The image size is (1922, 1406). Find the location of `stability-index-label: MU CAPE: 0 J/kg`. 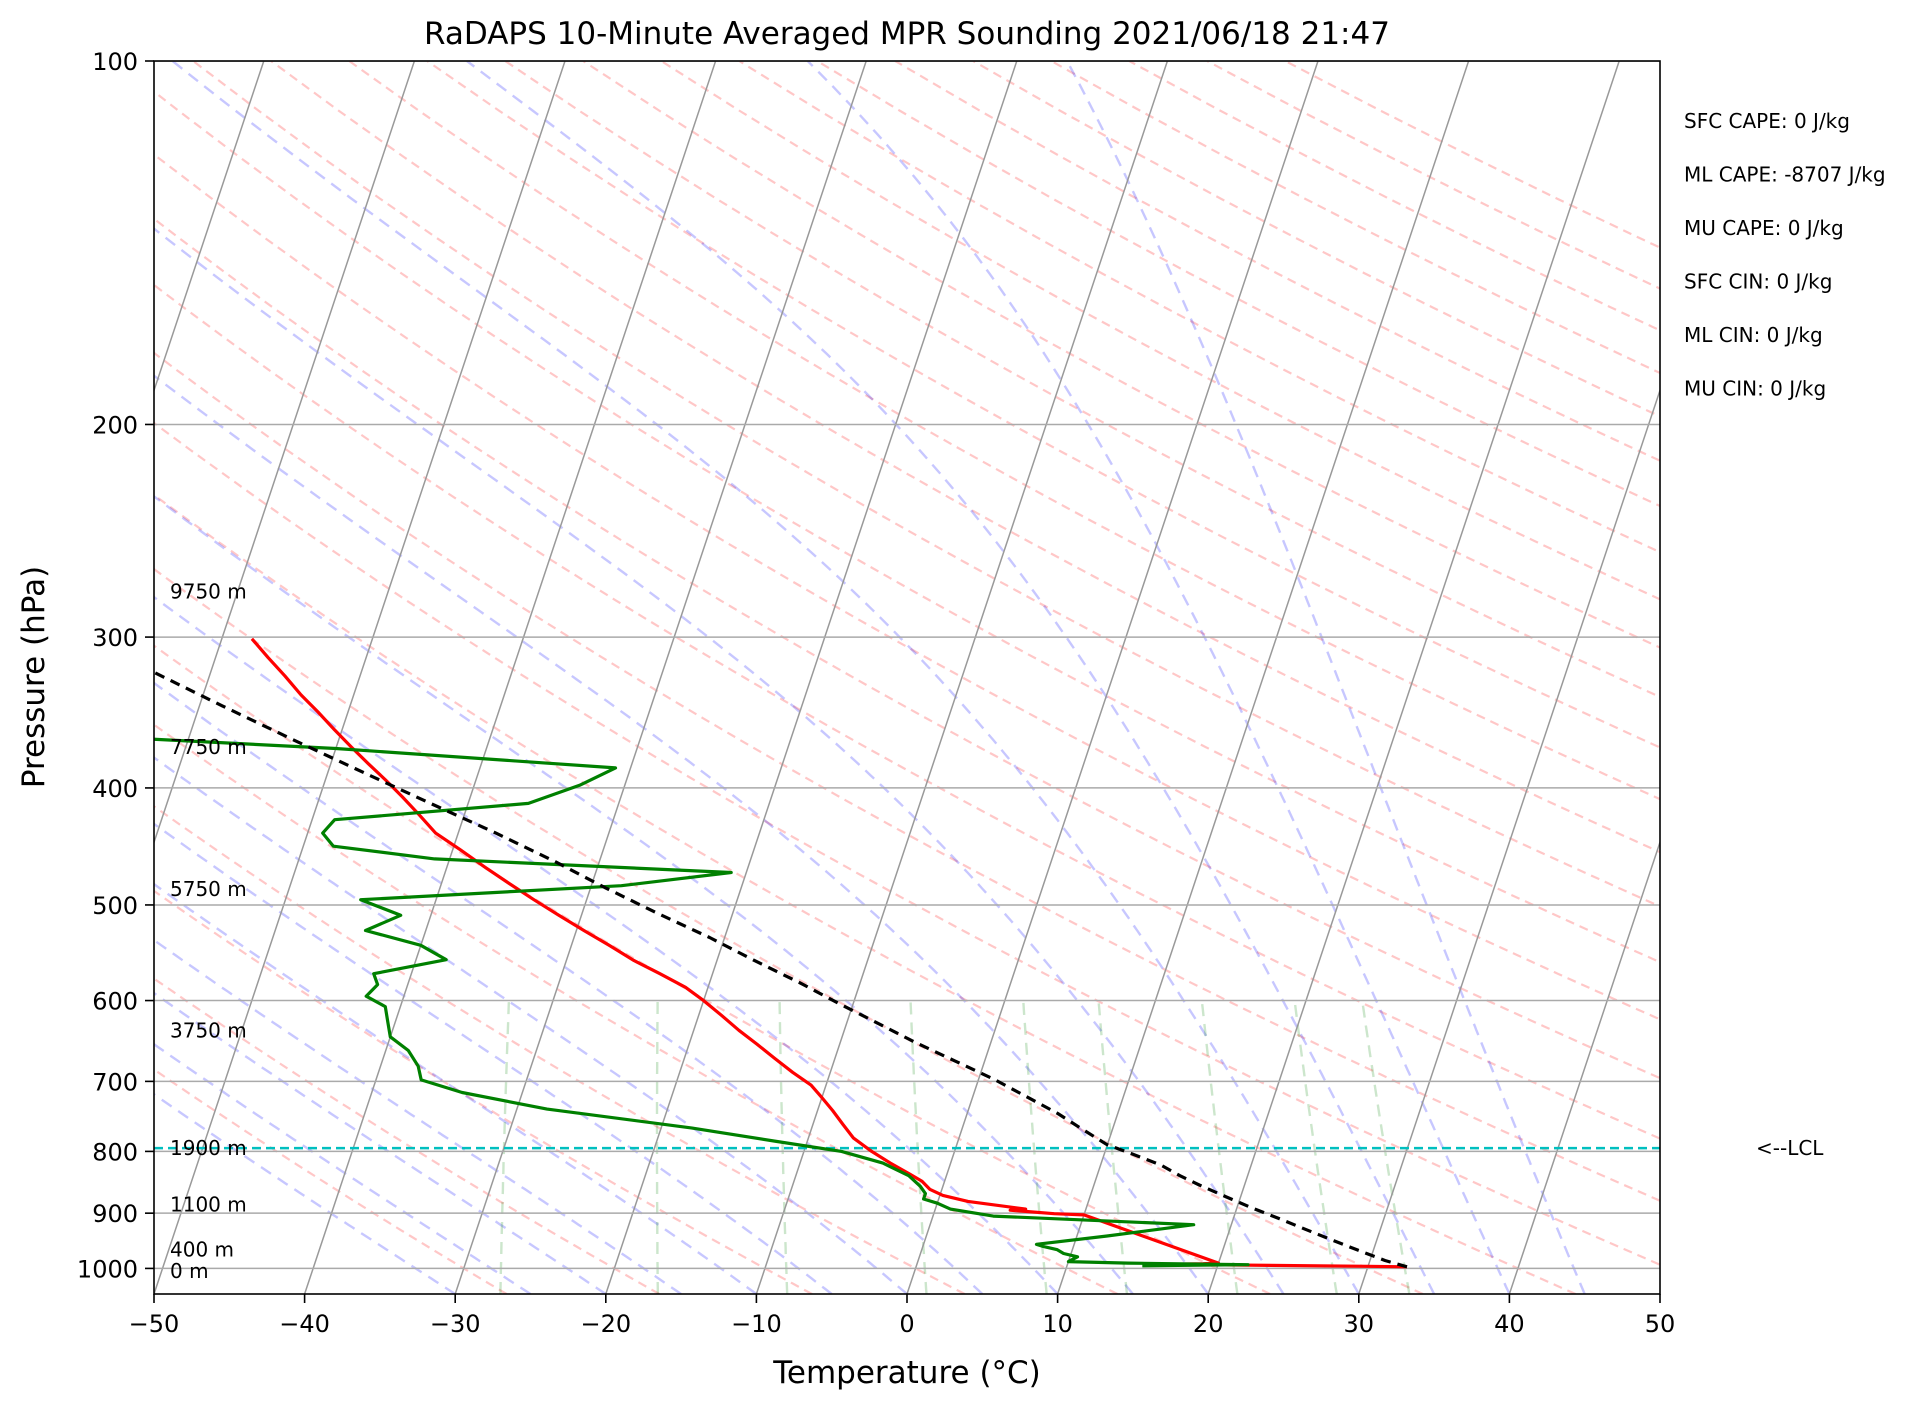

stability-index-label: MU CAPE: 0 J/kg is located at coordinates (1764, 228).